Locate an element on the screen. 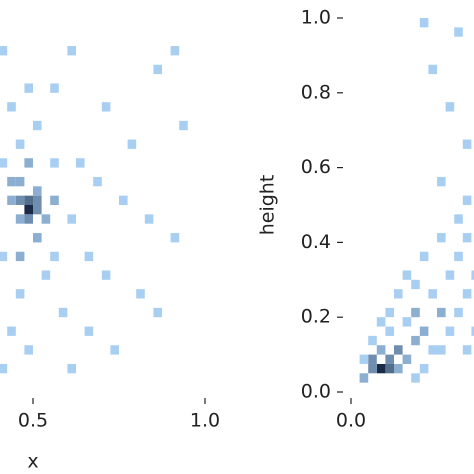 The height and width of the screenshot is (474, 474). y-tick-label: 1.0 is located at coordinates (316, 18).